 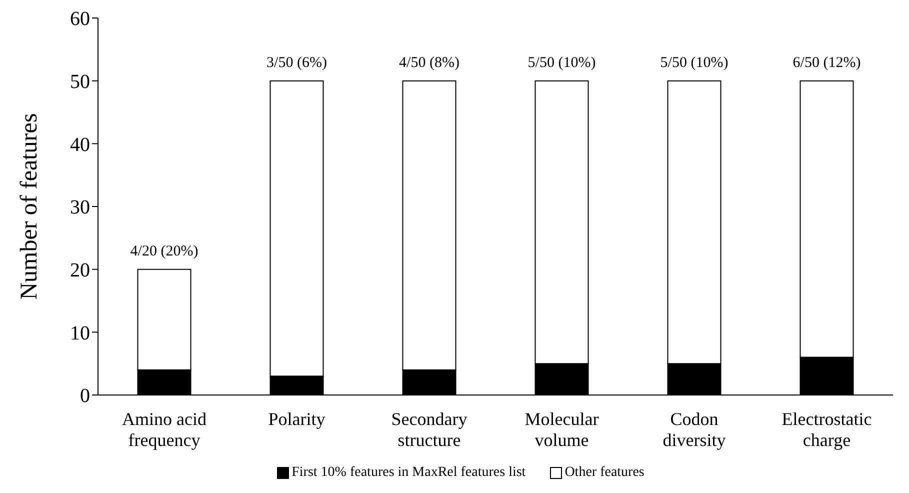 What do you see at coordinates (80, 81) in the screenshot?
I see `y-tick-label: 50` at bounding box center [80, 81].